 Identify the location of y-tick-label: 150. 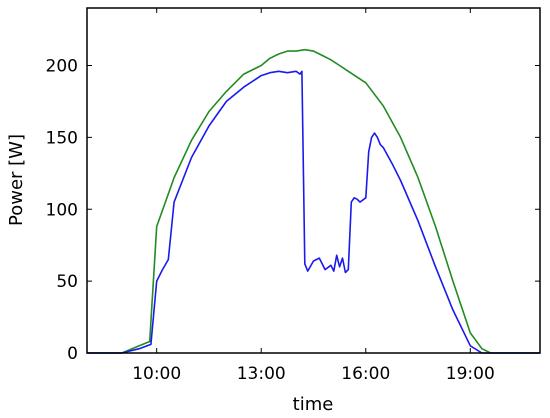
(62, 138).